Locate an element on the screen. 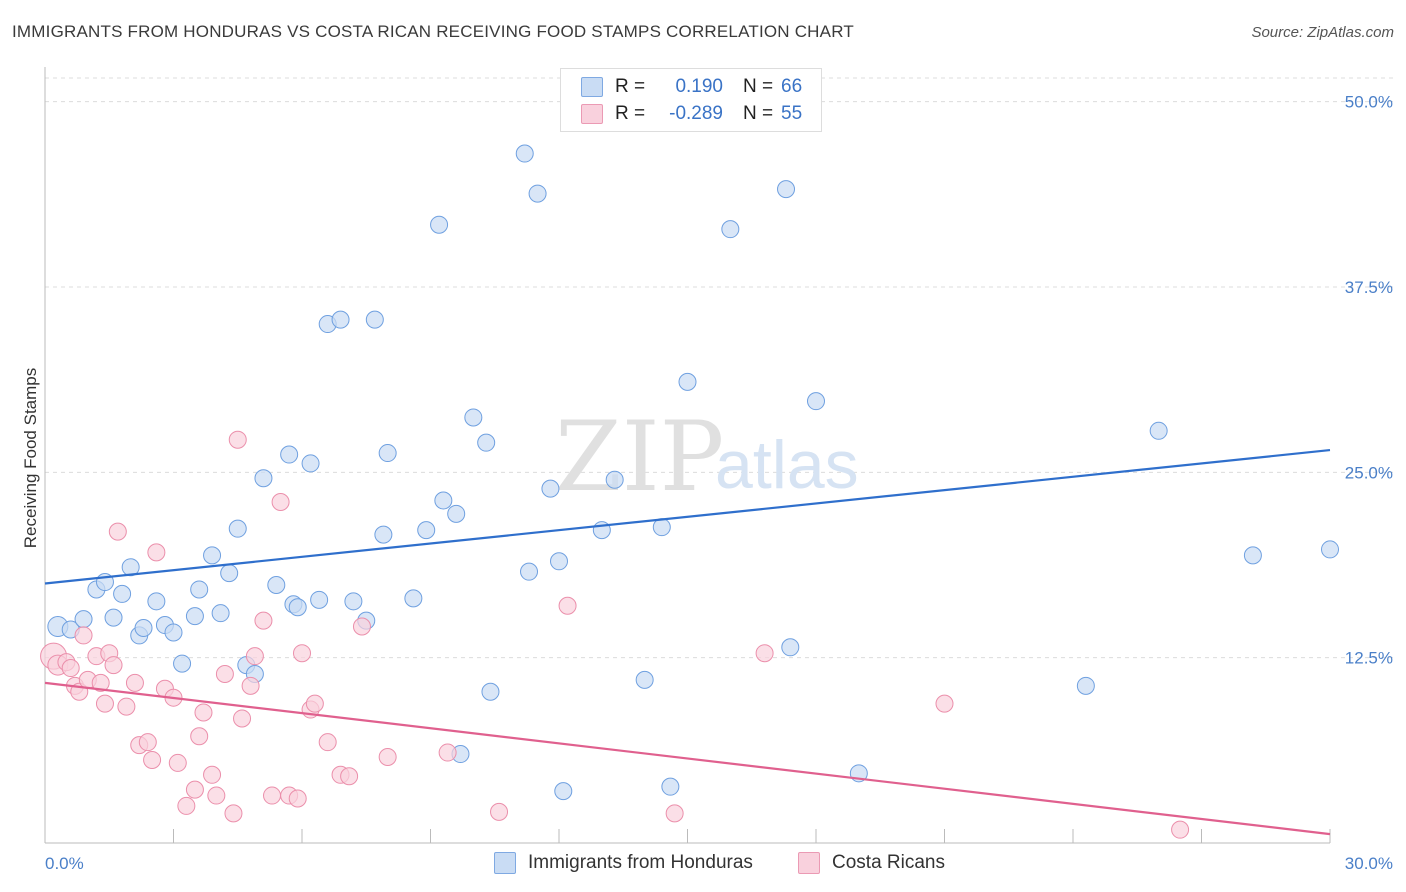  x-tick-label: 30.0% is located at coordinates (1369, 863).